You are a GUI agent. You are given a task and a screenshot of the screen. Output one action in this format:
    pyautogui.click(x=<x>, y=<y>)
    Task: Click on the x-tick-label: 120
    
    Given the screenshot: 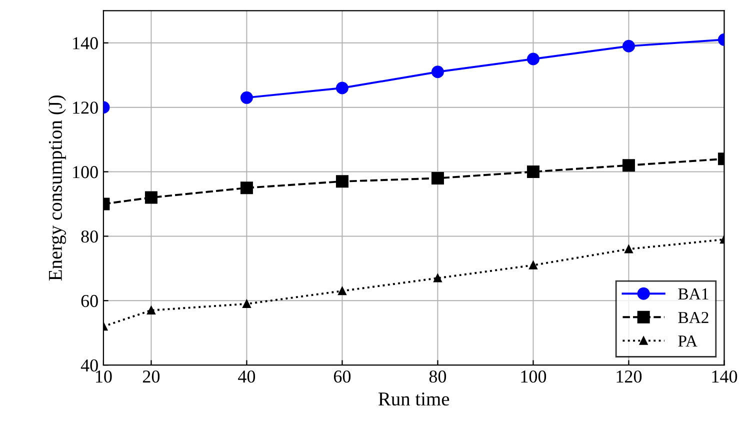 What is the action you would take?
    pyautogui.click(x=629, y=376)
    